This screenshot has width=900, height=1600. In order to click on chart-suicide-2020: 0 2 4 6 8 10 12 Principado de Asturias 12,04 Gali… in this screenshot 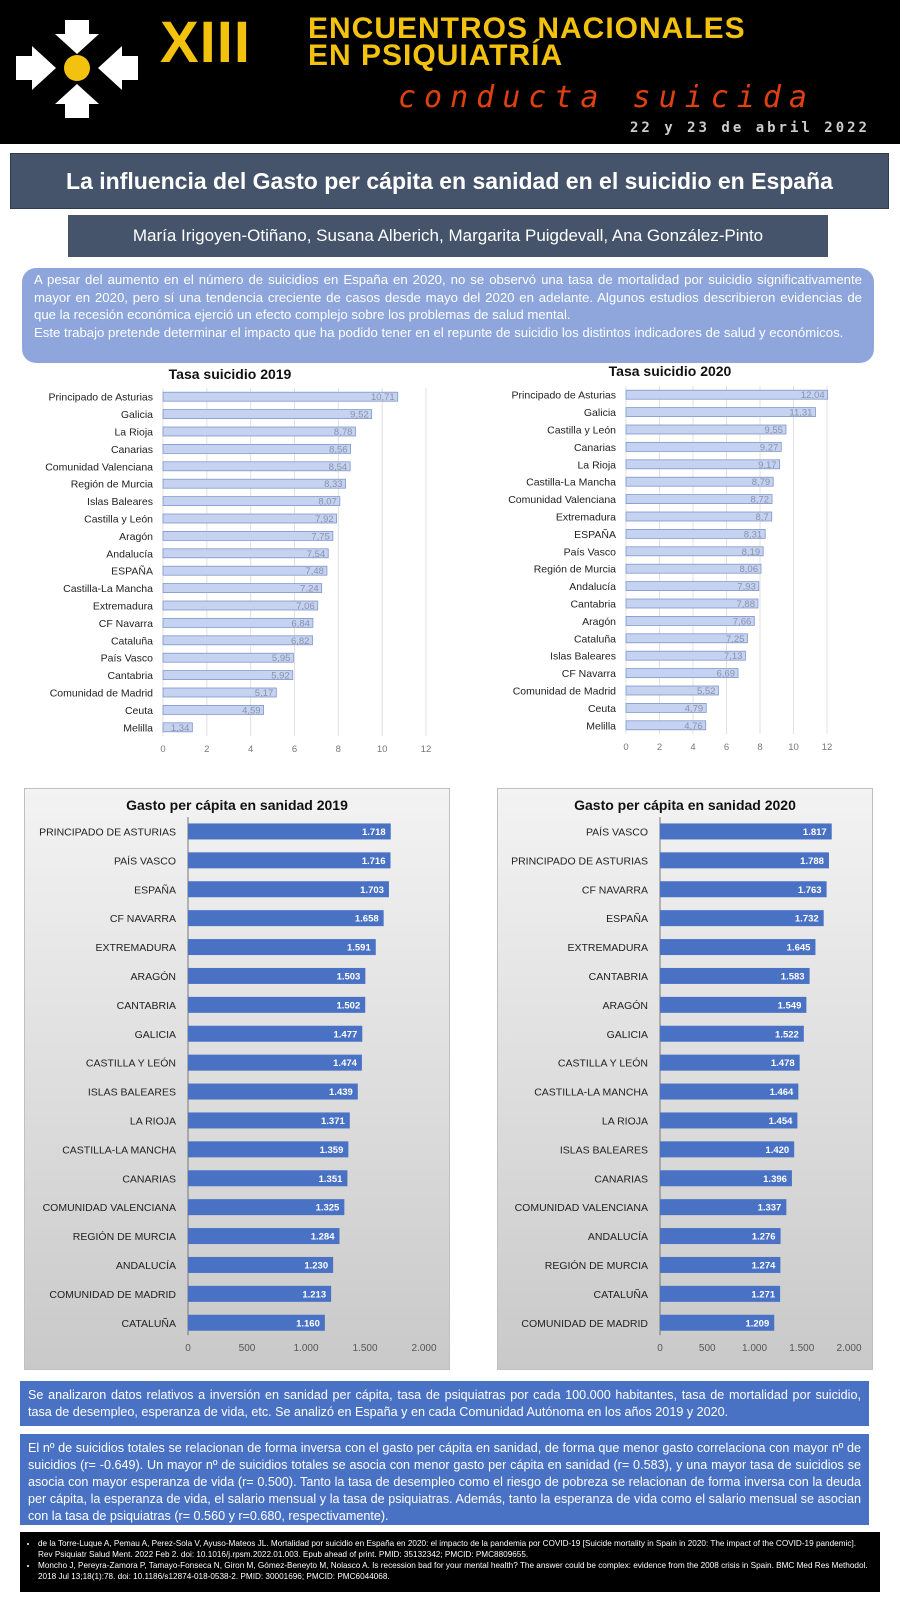, I will do `click(670, 569)`.